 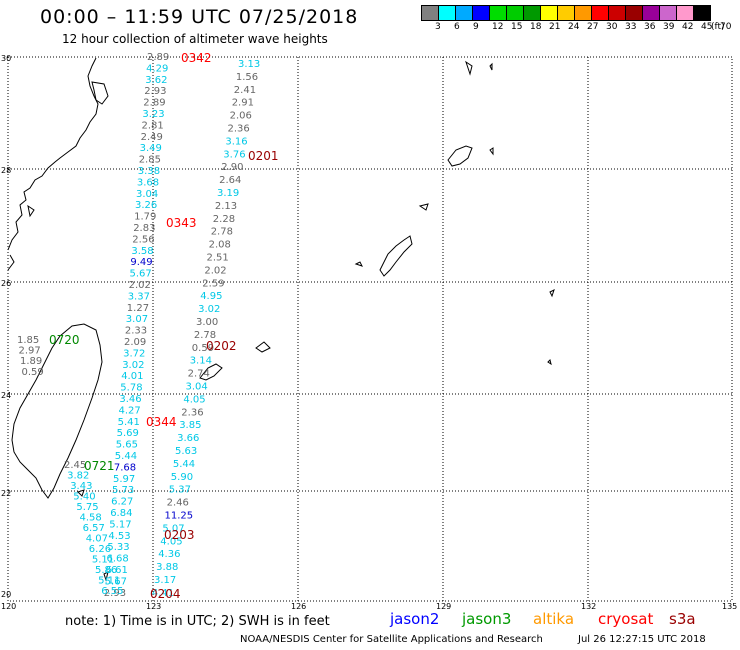 I want to click on pass-label: 0201, so click(x=263, y=156).